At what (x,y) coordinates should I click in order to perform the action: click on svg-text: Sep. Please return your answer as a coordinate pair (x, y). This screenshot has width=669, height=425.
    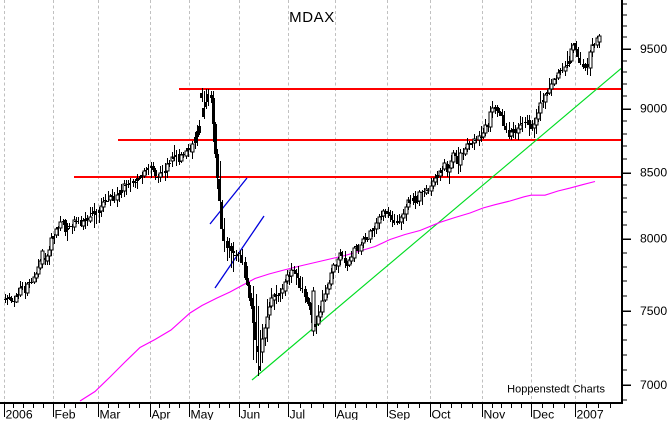
    Looking at the image, I should click on (400, 413).